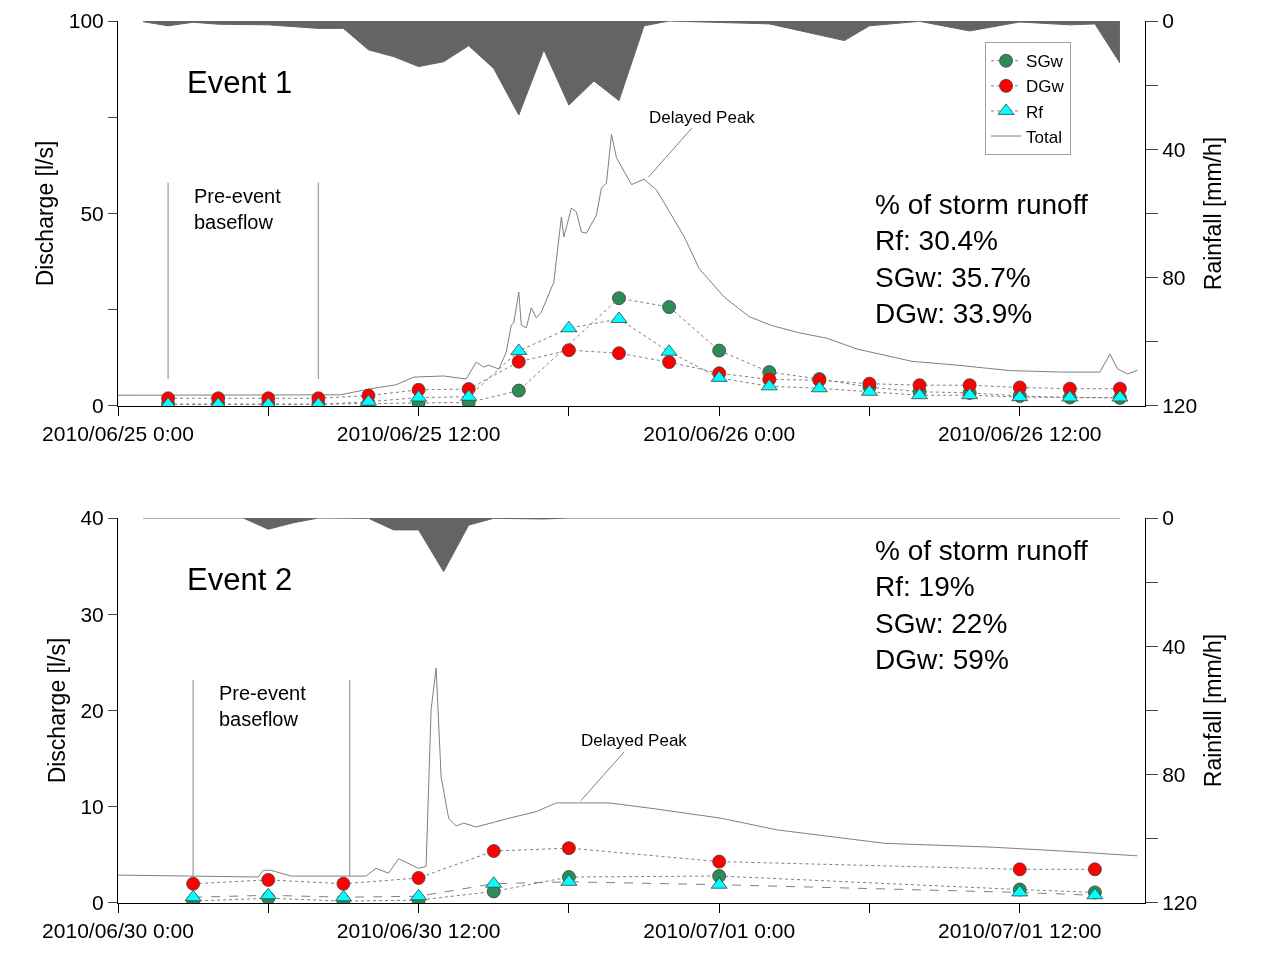  What do you see at coordinates (418, 434) in the screenshot?
I see `x-tick-label: 2010/06/25 12:00` at bounding box center [418, 434].